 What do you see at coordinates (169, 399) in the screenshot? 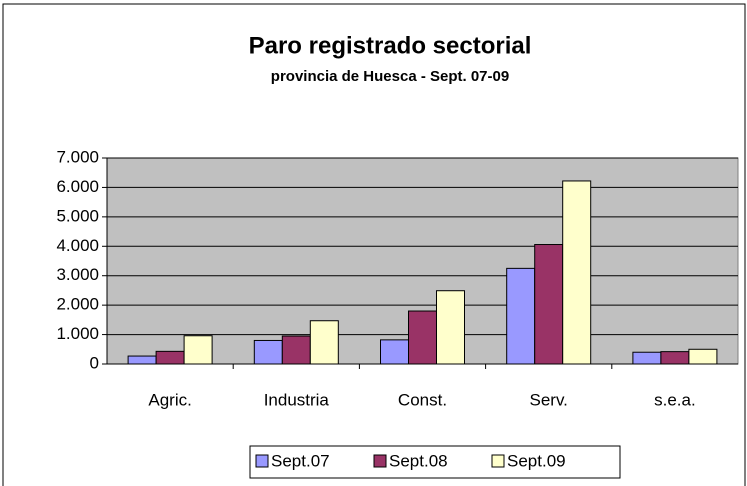
I see `x-tick-label: Agric.` at bounding box center [169, 399].